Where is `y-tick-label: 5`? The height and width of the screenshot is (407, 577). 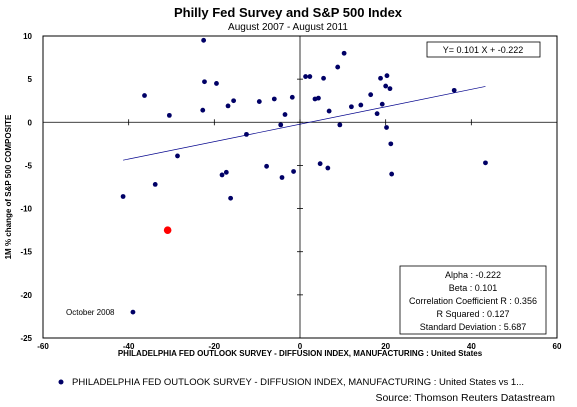
y-tick-label: 5 is located at coordinates (30, 79).